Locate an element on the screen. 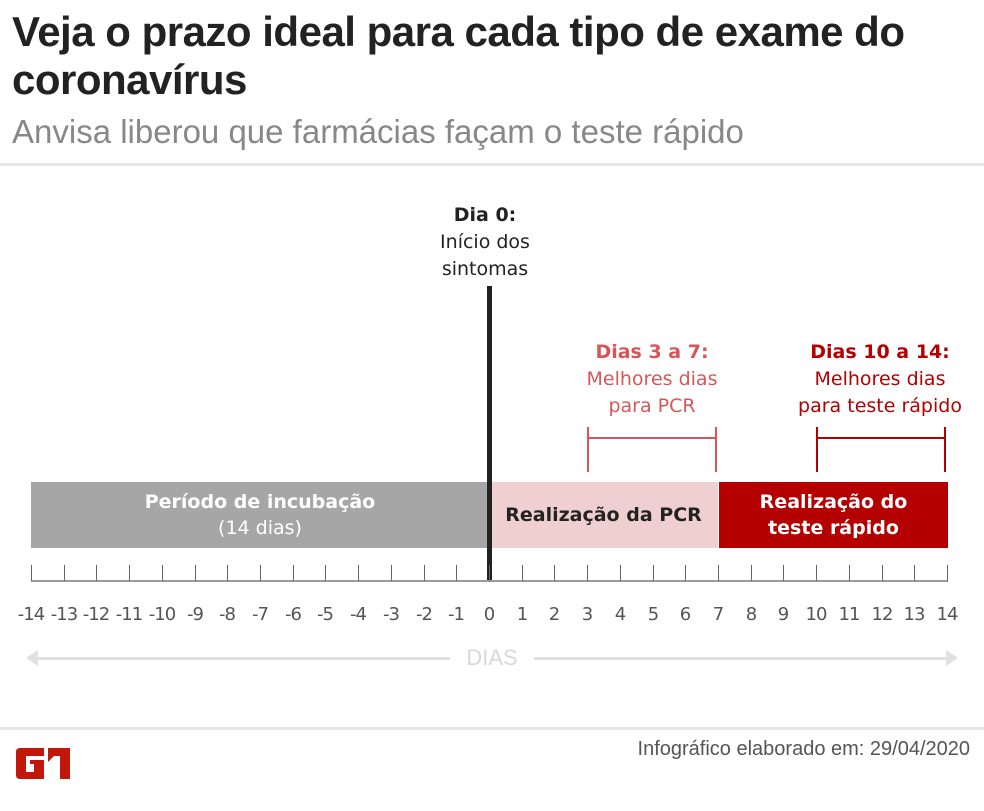  axis-tick-label: 13 is located at coordinates (914, 614).